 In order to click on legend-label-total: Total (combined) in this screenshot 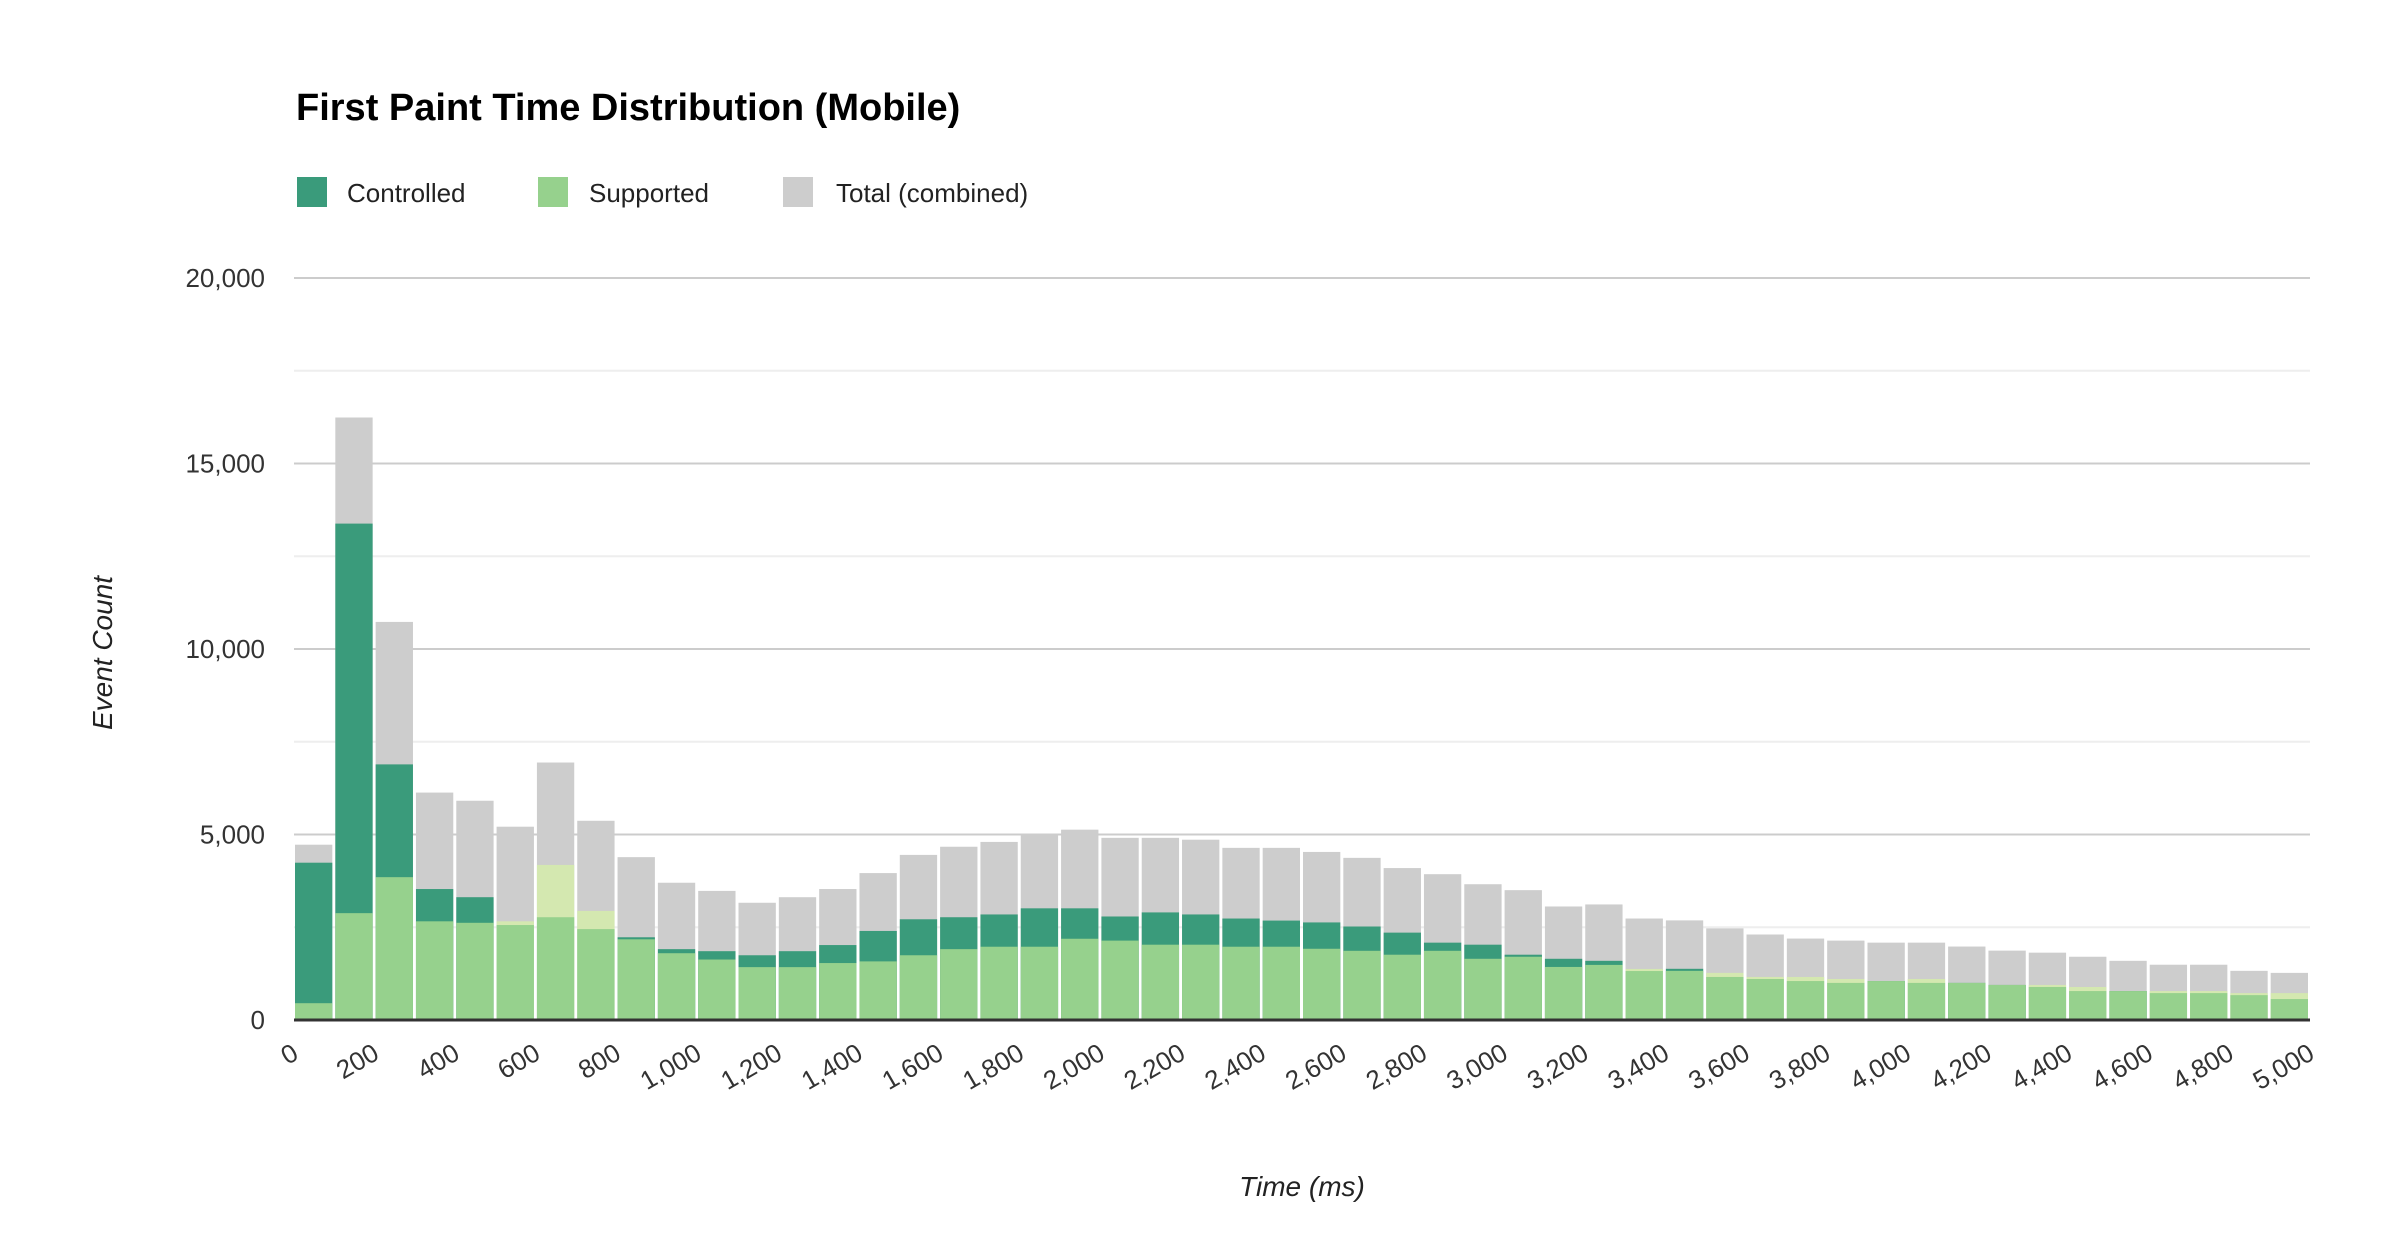, I will do `click(932, 193)`.